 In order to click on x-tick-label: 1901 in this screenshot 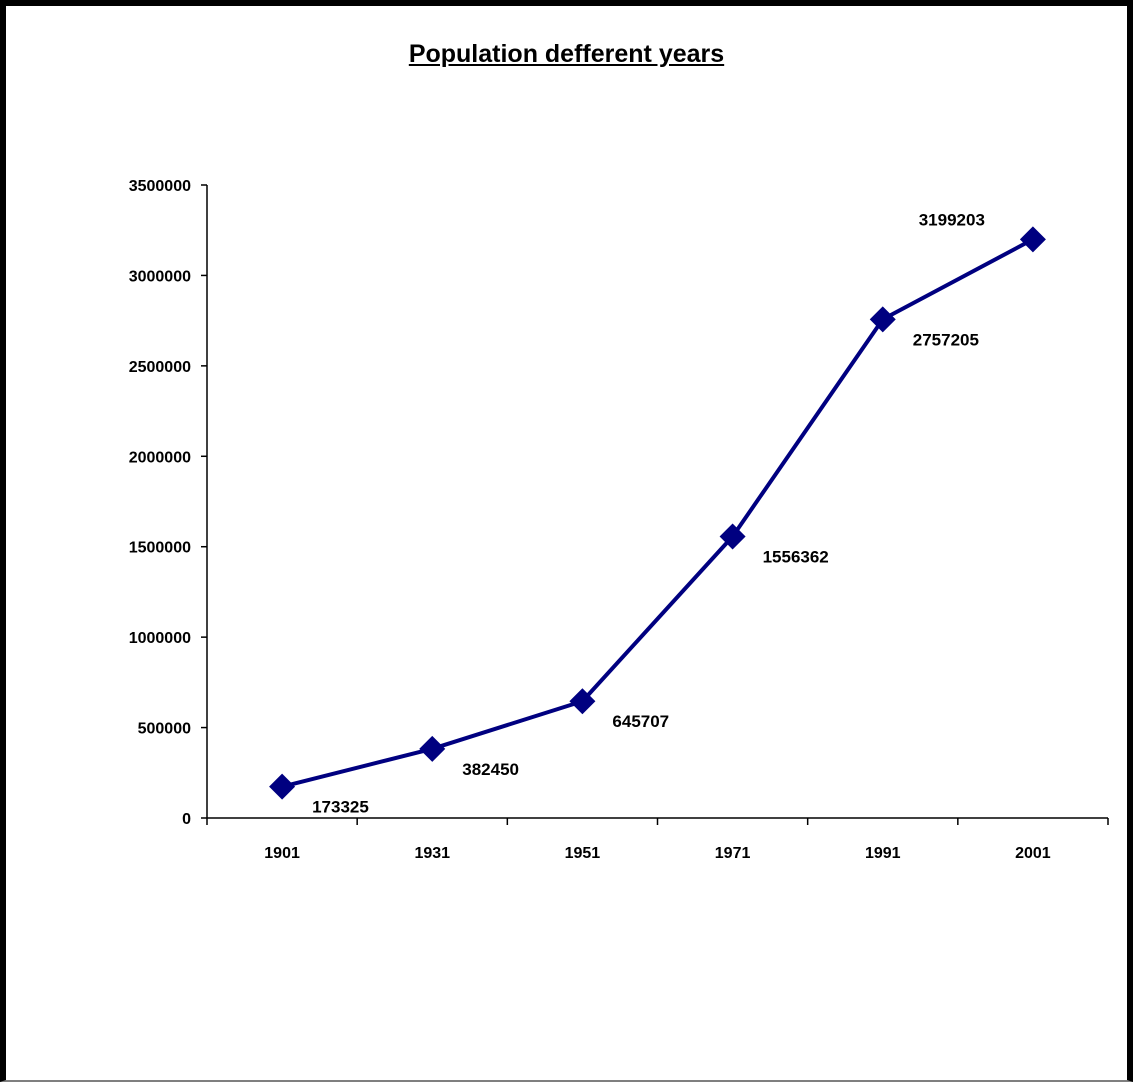, I will do `click(282, 853)`.